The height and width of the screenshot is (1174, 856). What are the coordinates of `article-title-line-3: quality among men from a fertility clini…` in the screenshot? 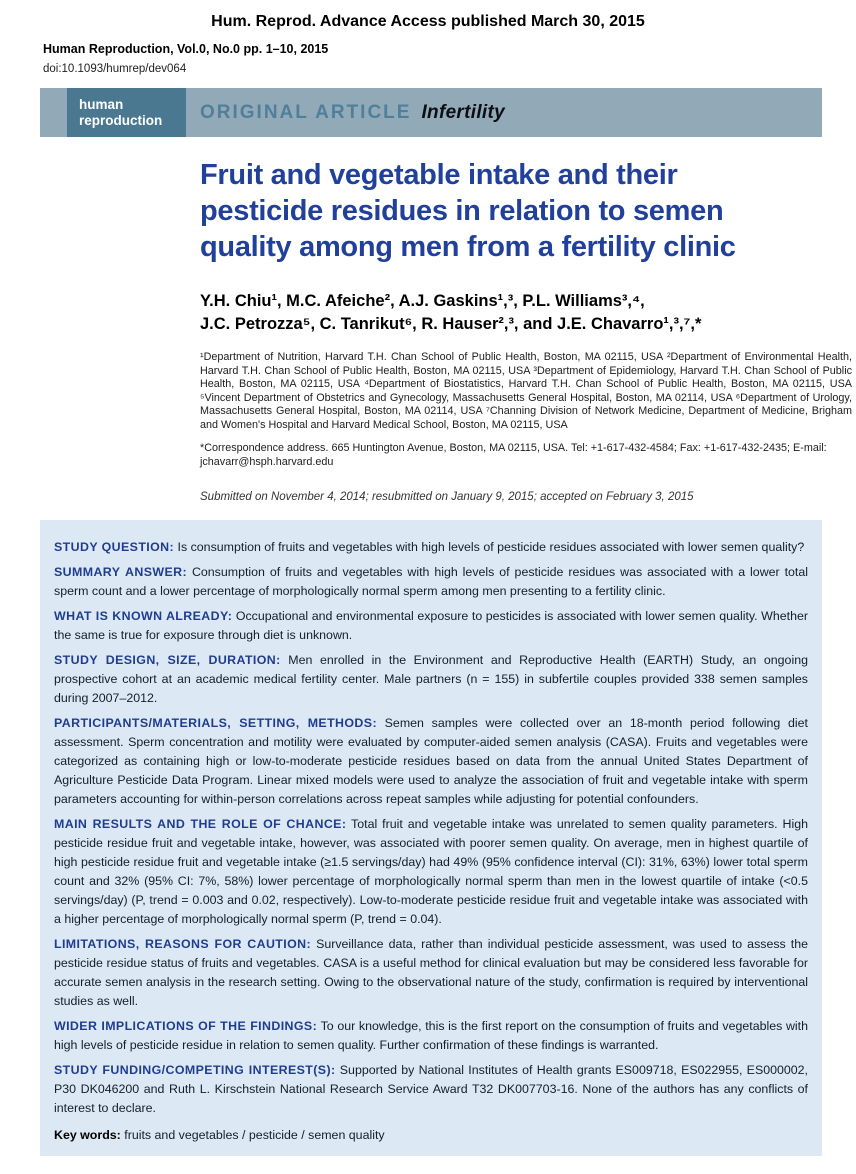 It's located at (468, 247).